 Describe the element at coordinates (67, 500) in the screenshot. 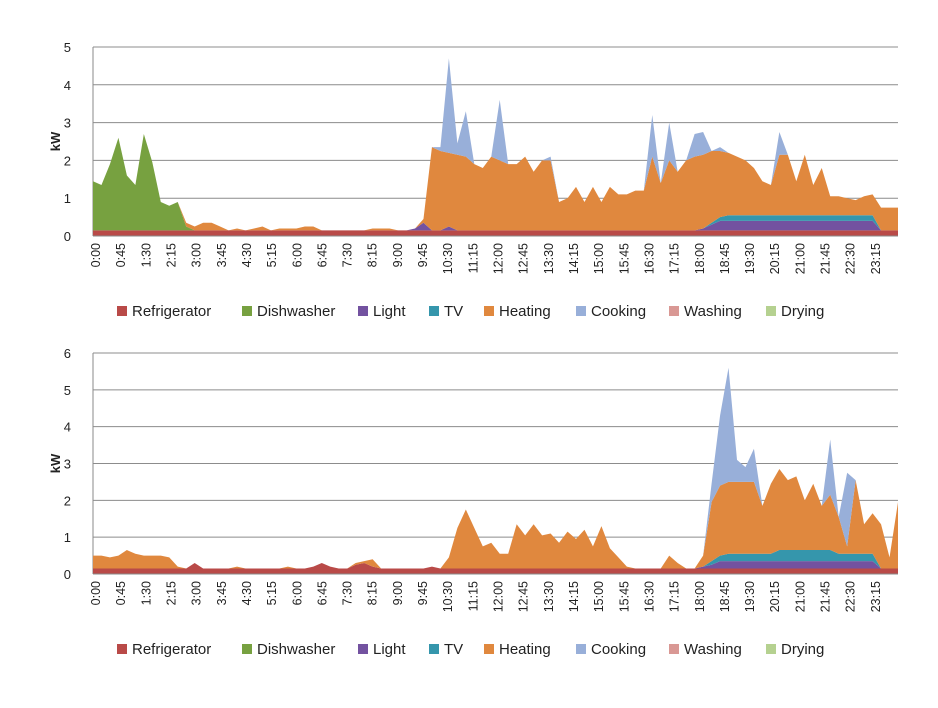

I see `y-tick-label: 2` at that location.